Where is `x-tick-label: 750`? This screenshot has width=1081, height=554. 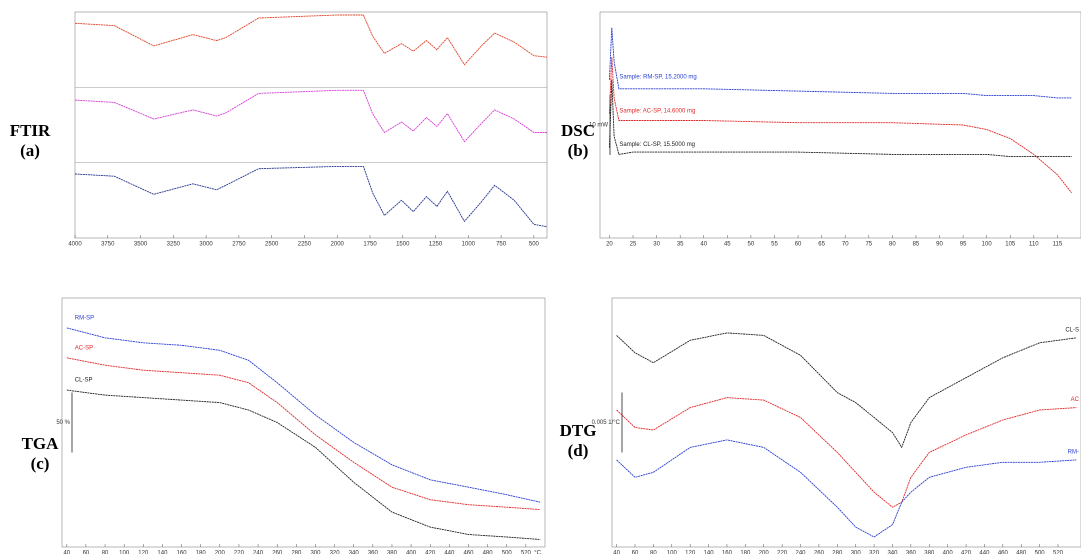
x-tick-label: 750 is located at coordinates (501, 245).